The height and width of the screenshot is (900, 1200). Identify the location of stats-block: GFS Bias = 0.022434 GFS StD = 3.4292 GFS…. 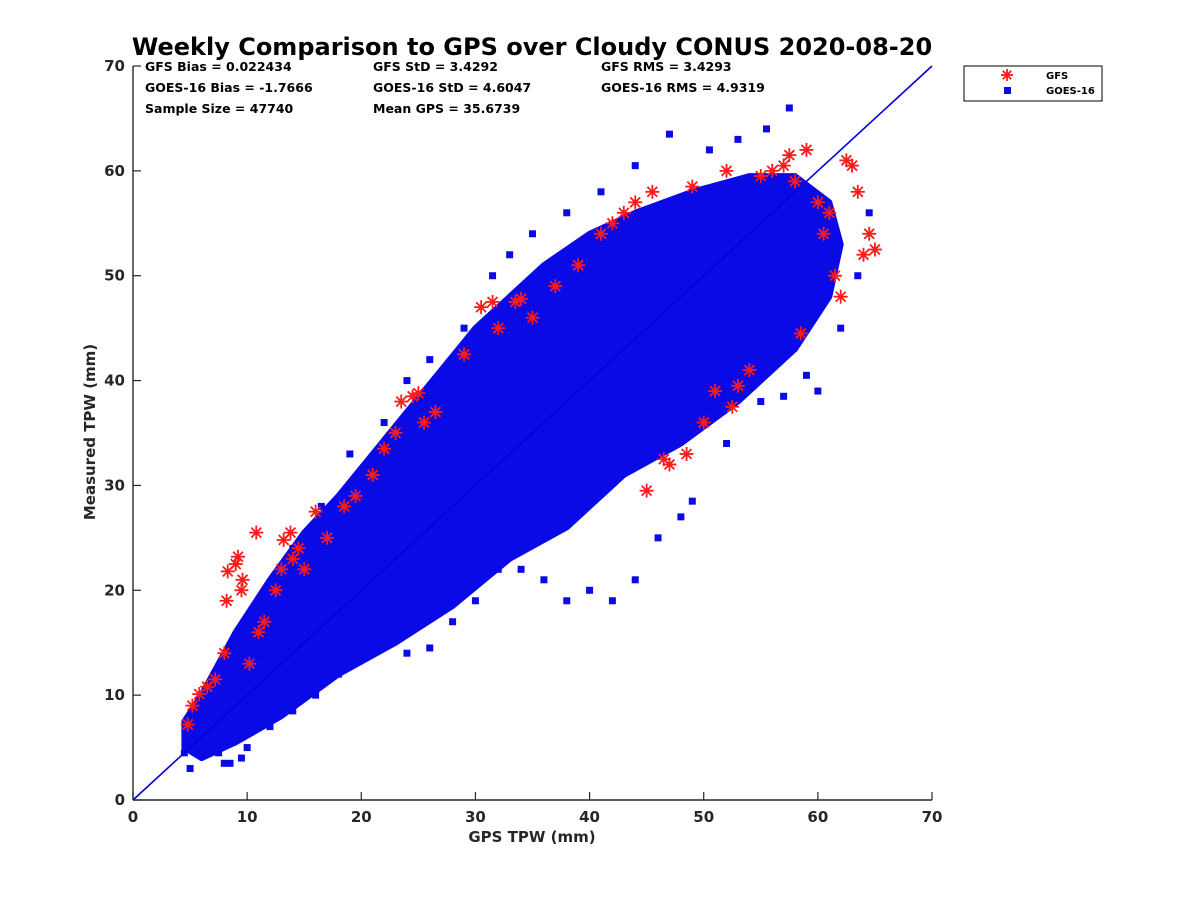
(455, 87).